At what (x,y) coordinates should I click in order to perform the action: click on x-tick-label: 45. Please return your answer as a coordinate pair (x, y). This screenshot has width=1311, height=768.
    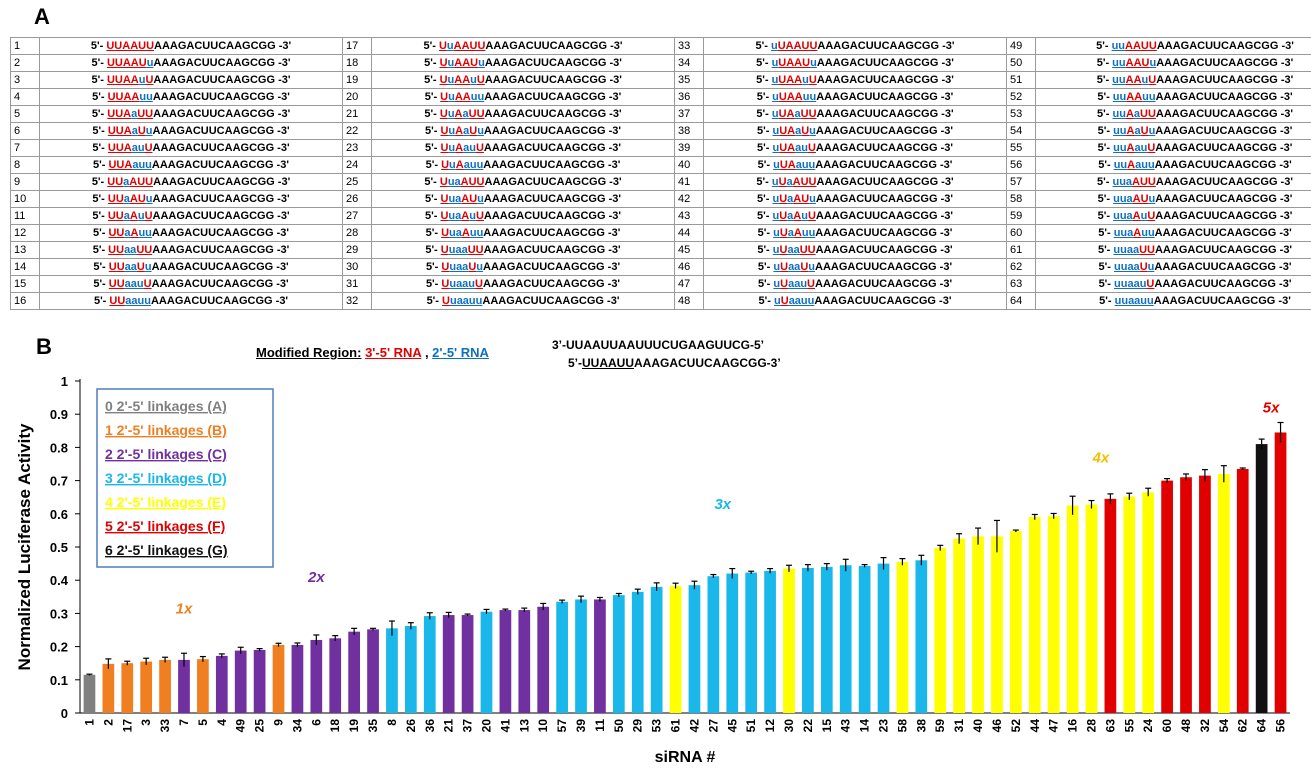
    Looking at the image, I should click on (732, 726).